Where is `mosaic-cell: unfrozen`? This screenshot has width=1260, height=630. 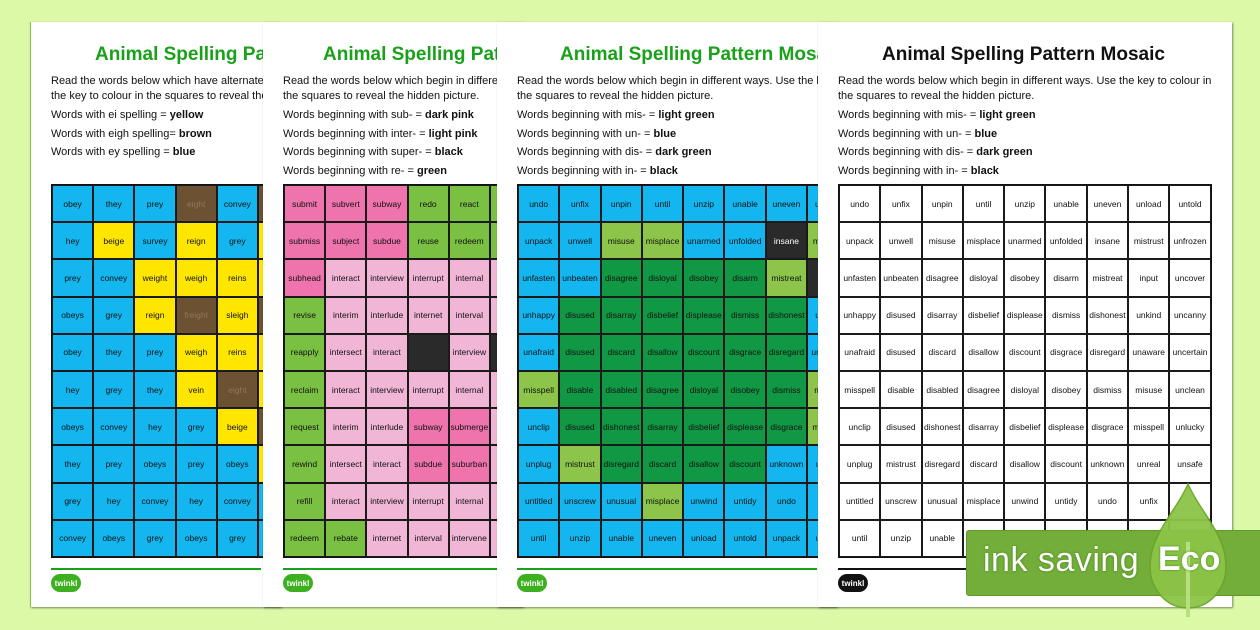
mosaic-cell: unfrozen is located at coordinates (1190, 241).